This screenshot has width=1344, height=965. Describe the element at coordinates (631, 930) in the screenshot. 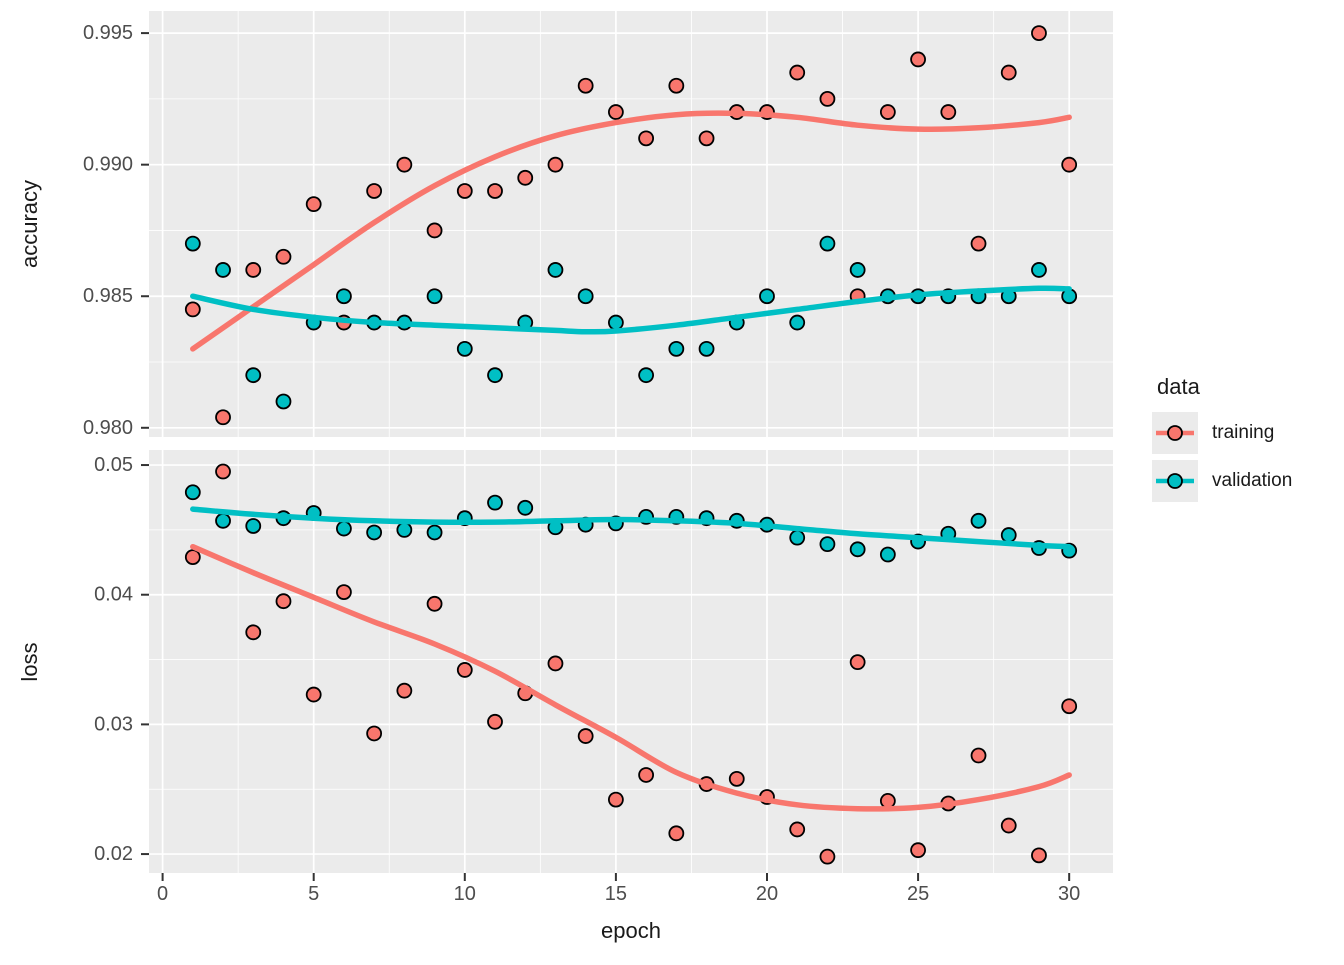

I see `x-axis-title: epoch` at that location.